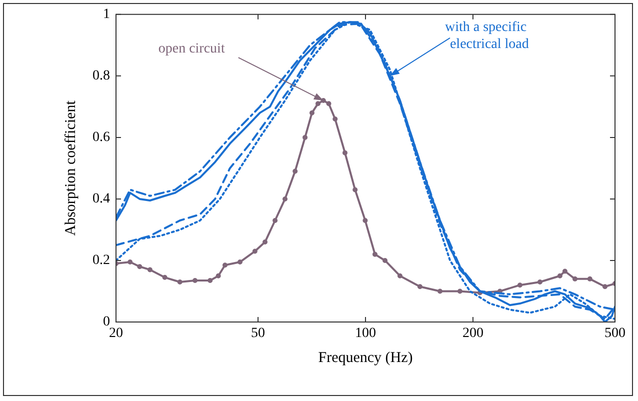  I want to click on y-tick-label: 0.4, so click(101, 199).